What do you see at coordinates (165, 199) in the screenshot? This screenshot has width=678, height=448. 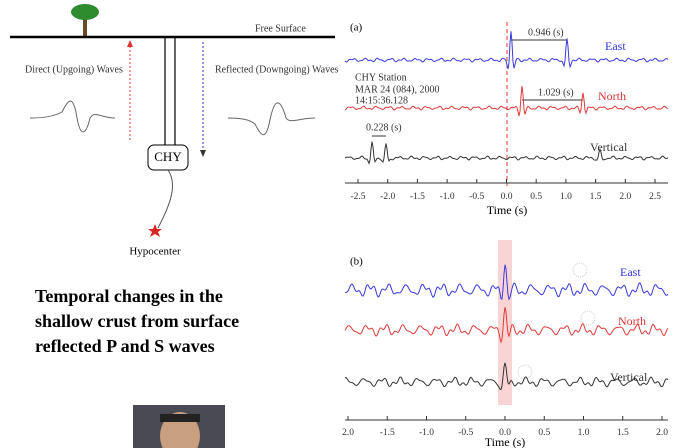 I see `ray-path` at bounding box center [165, 199].